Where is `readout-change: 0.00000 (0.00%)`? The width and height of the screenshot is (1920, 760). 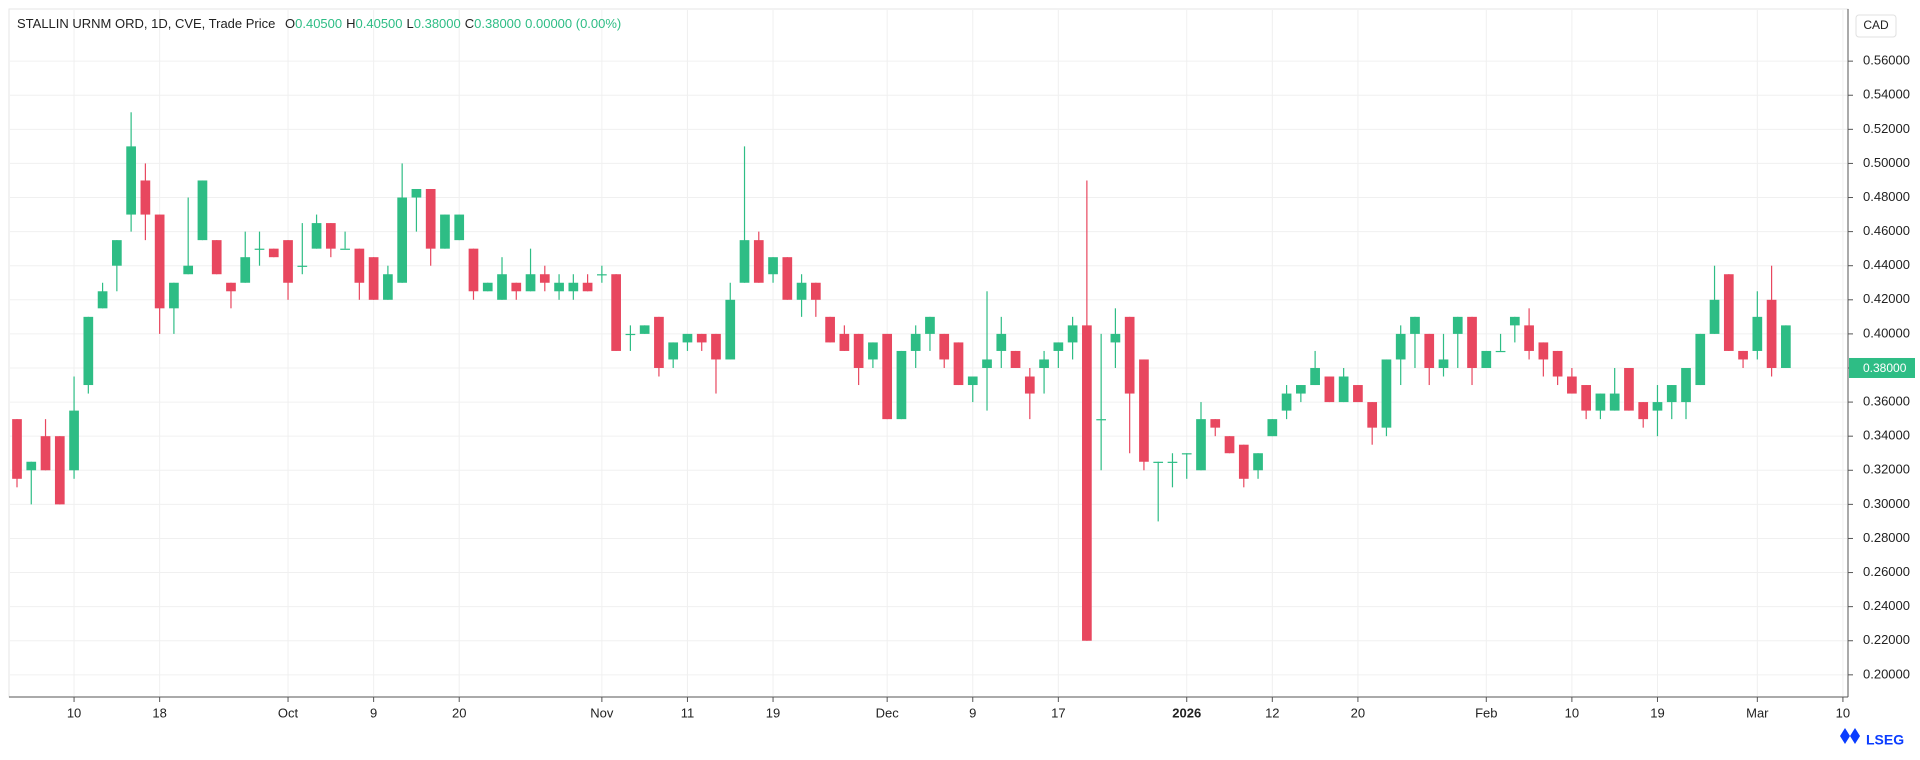
readout-change: 0.00000 (0.00%) is located at coordinates (573, 23).